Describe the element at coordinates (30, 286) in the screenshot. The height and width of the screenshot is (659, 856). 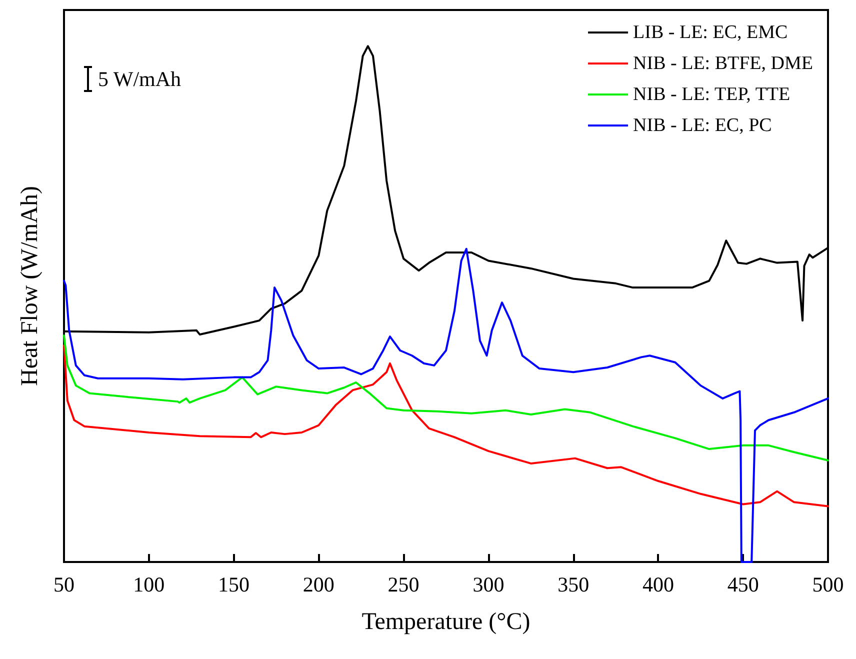
I see `y-axis-title: Heat Flow (W/mAh)` at that location.